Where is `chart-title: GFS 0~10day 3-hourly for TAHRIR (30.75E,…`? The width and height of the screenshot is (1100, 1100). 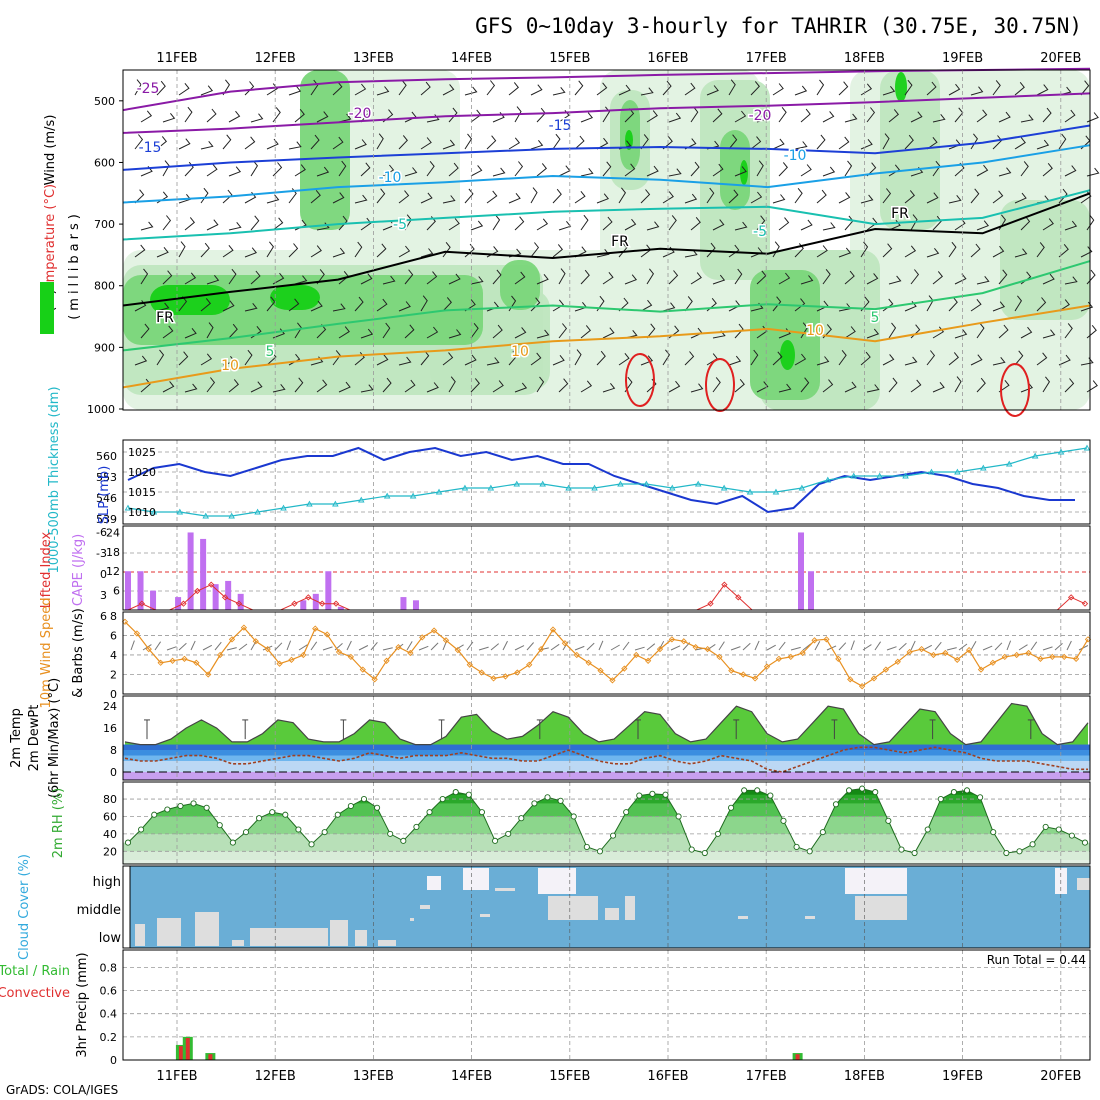 chart-title: GFS 0~10day 3-hourly for TAHRIR (30.75E,… is located at coordinates (778, 26).